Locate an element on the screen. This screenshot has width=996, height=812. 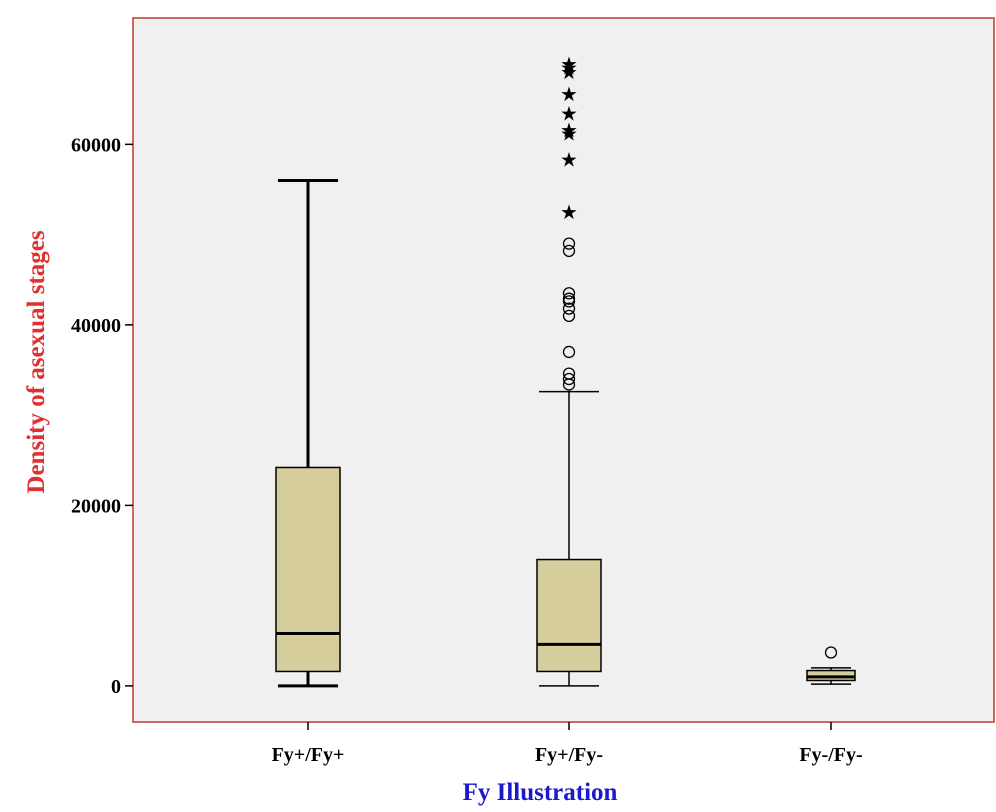
box-Fy+/Fy+ is located at coordinates (308, 433).